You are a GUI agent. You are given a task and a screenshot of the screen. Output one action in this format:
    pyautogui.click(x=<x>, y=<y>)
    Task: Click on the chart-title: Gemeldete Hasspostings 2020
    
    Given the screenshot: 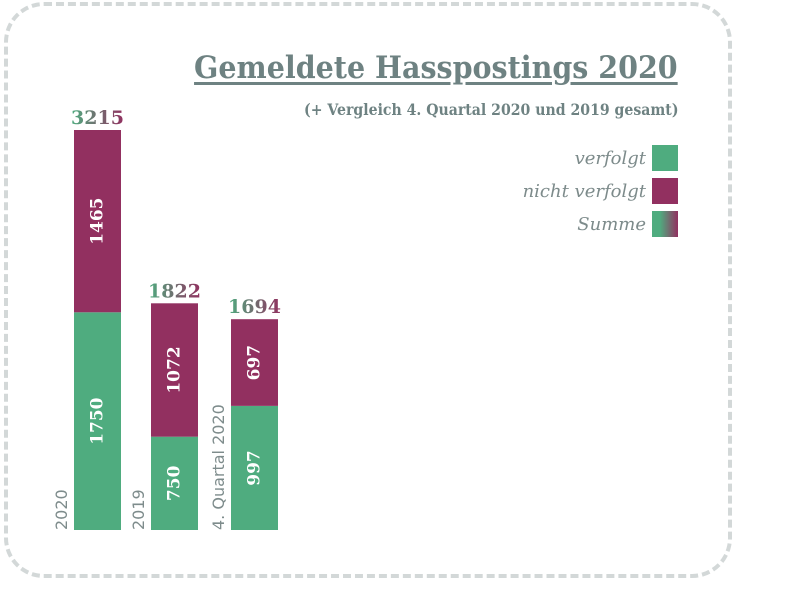 What is the action you would take?
    pyautogui.click(x=436, y=68)
    